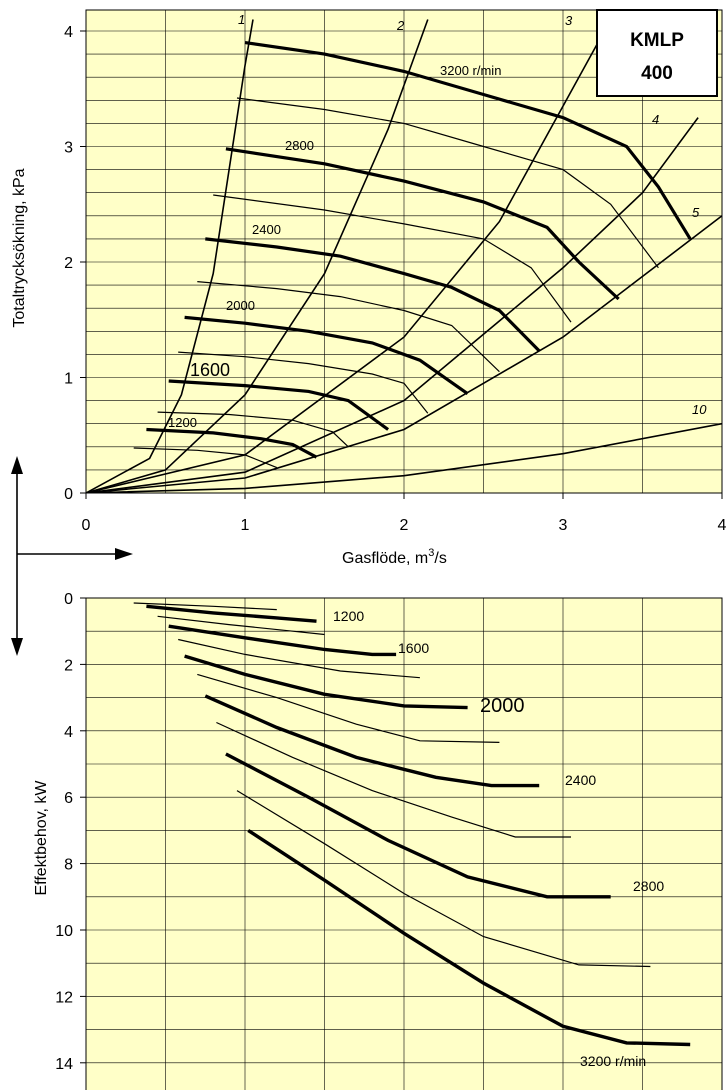 The height and width of the screenshot is (1090, 728). What do you see at coordinates (431, 553) in the screenshot?
I see `flow-x-axis-label-sup: 3` at bounding box center [431, 553].